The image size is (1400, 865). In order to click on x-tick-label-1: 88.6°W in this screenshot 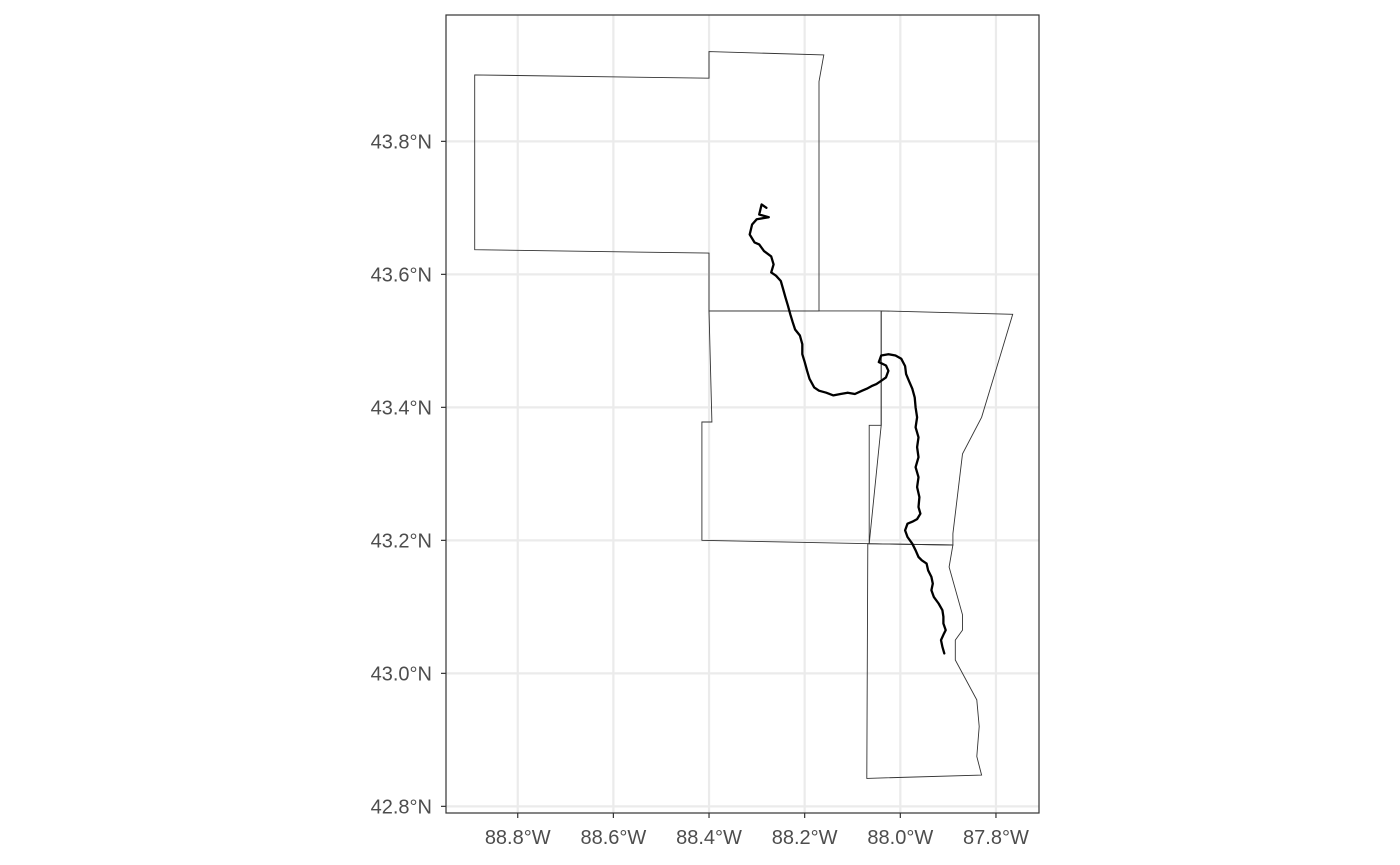, I will do `click(613, 838)`.